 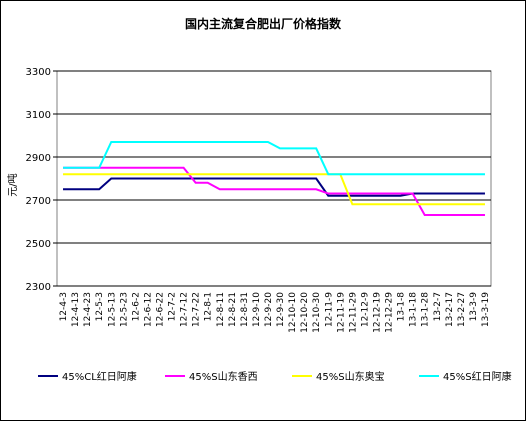 I want to click on x-tick-label: 12-5-23, so click(x=124, y=309).